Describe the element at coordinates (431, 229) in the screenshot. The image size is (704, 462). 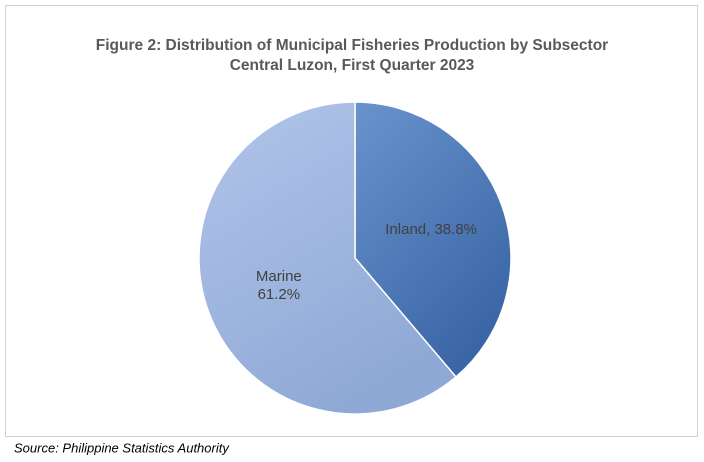
I see `data-label: Inland, 38.8%` at that location.